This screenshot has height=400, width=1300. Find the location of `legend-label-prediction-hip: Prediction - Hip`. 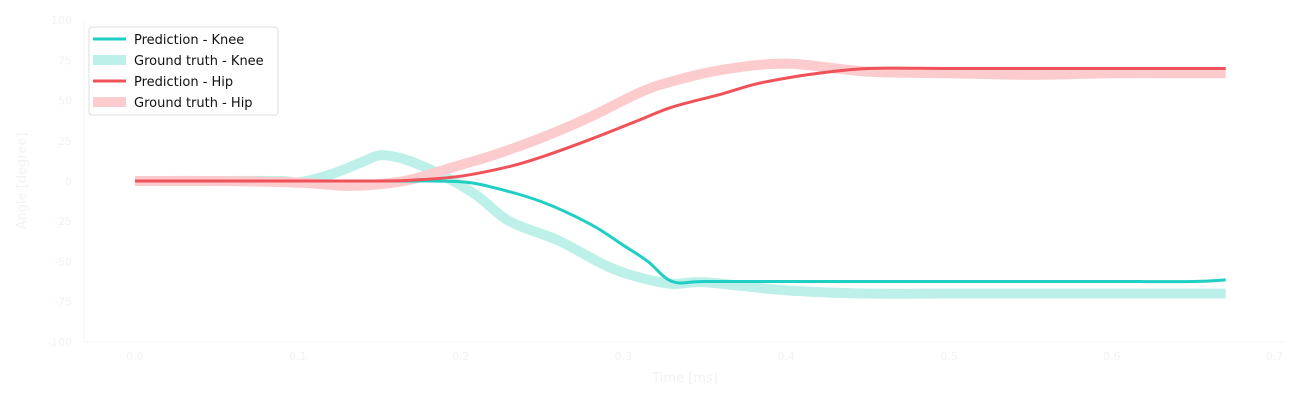

legend-label-prediction-hip: Prediction - Hip is located at coordinates (183, 82).